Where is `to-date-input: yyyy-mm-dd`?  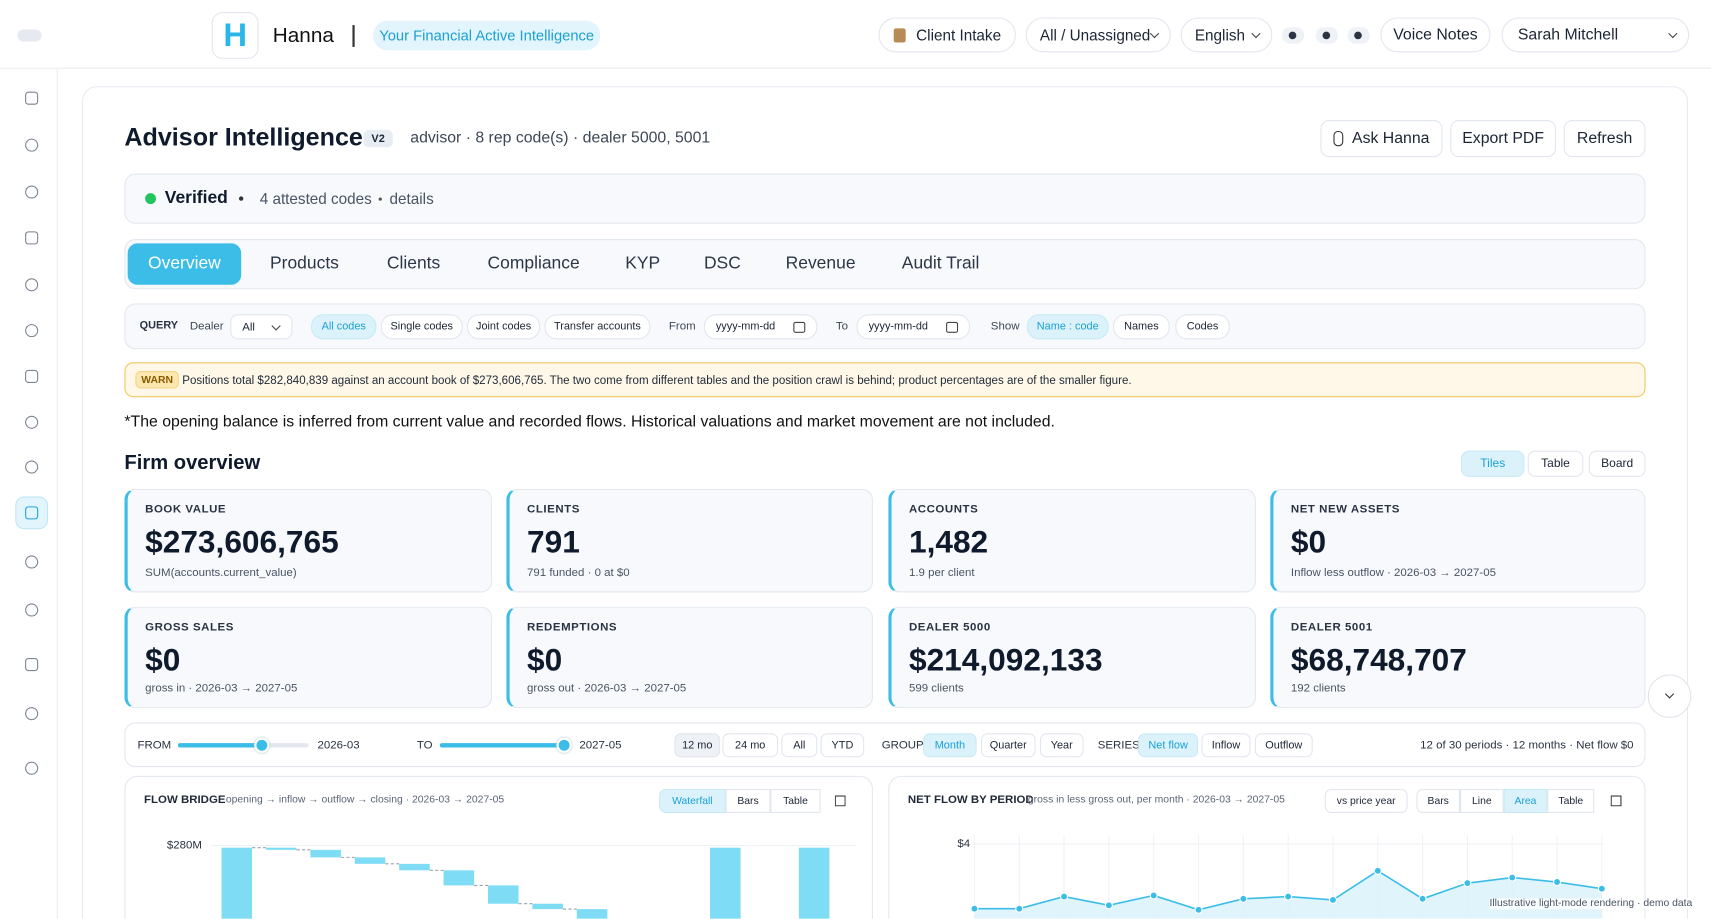
to-date-input: yyyy-mm-dd is located at coordinates (913, 327).